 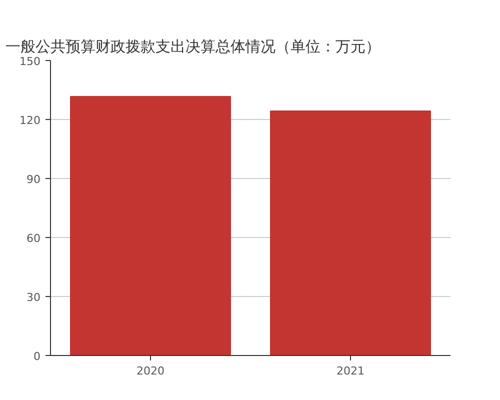 I want to click on y-tick-label: 120, so click(x=30, y=120).